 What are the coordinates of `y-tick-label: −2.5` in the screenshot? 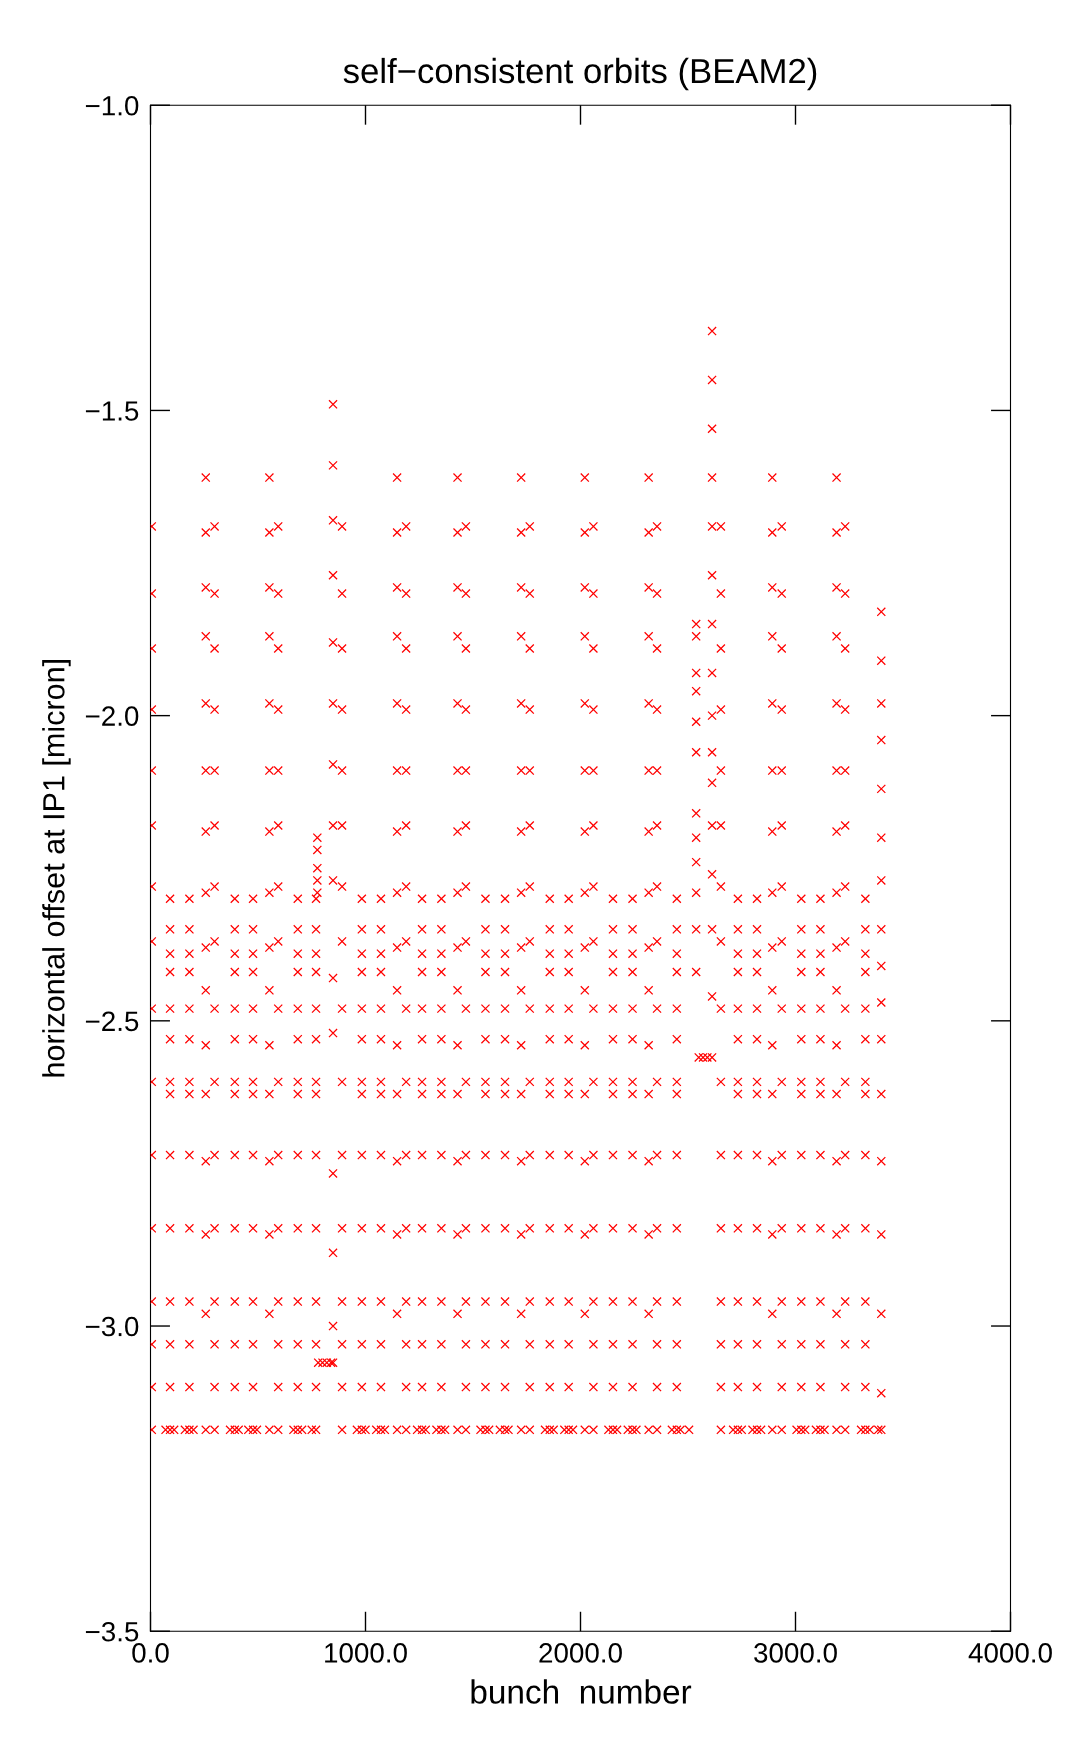 It's located at (112, 1021).